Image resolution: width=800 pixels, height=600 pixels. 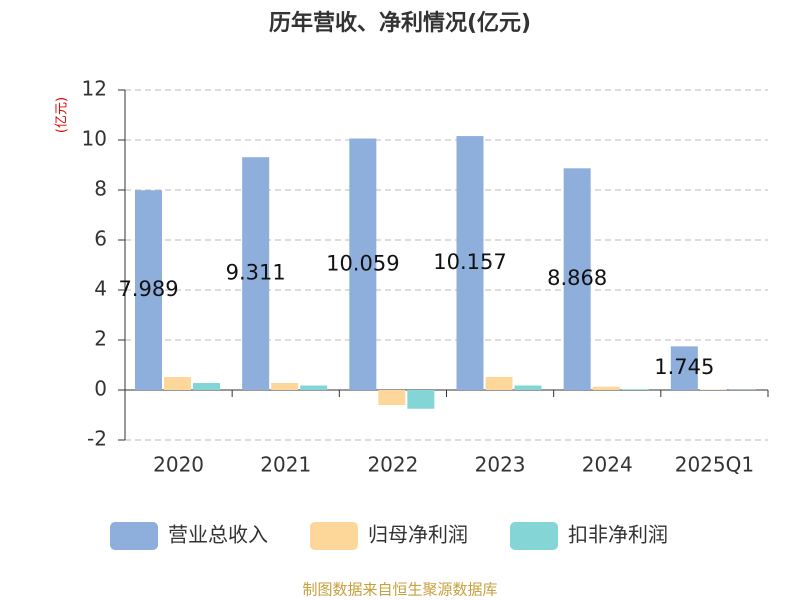 I want to click on data-label: 1.745, so click(x=684, y=367).